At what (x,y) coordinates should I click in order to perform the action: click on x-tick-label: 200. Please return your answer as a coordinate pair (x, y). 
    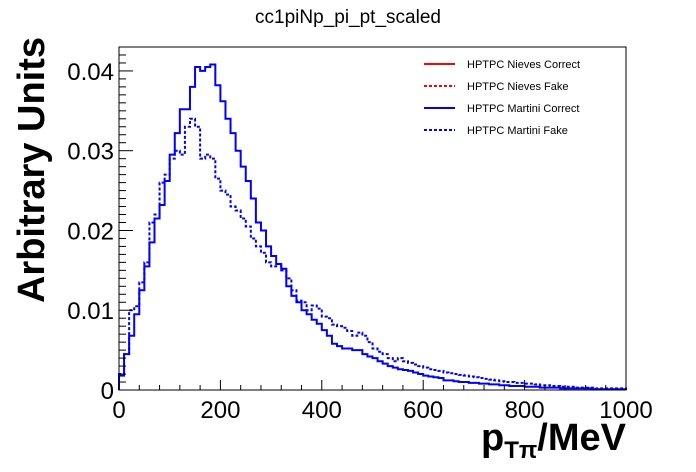
    Looking at the image, I should click on (220, 410).